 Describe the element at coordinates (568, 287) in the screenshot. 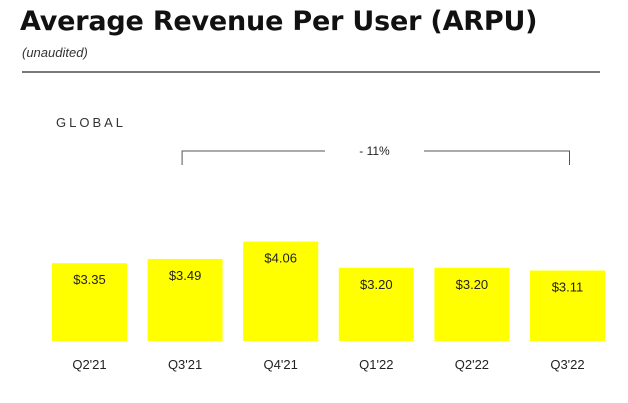

I see `data-label-q322: $3.11` at that location.